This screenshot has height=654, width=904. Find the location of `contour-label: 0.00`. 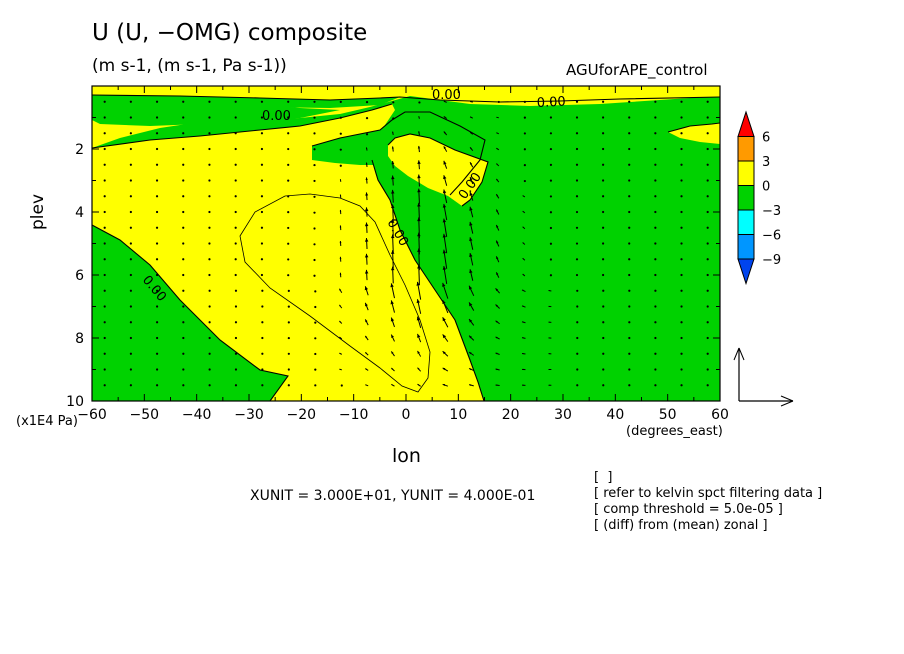

contour-label: 0.00 is located at coordinates (446, 95).